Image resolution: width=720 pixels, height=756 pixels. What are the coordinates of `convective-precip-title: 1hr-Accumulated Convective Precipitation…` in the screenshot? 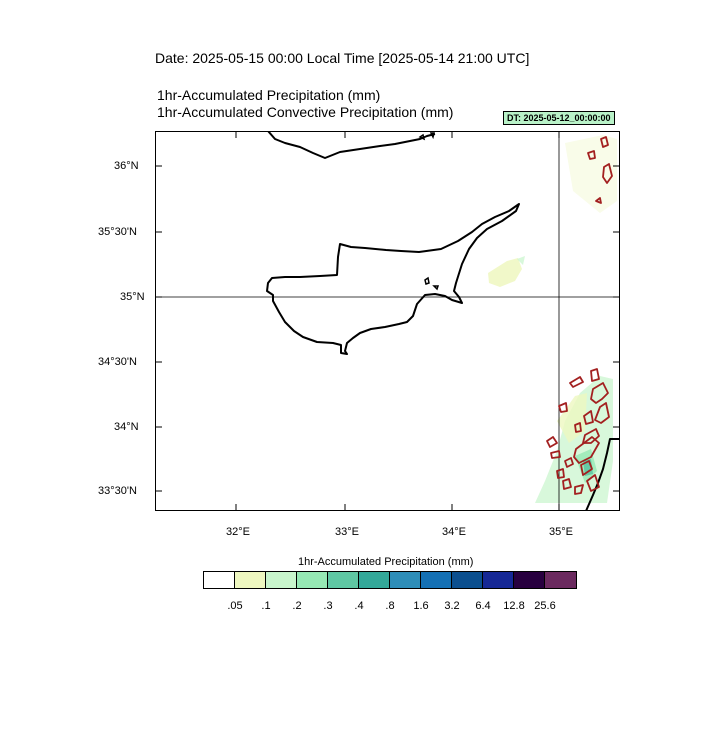 It's located at (305, 112).